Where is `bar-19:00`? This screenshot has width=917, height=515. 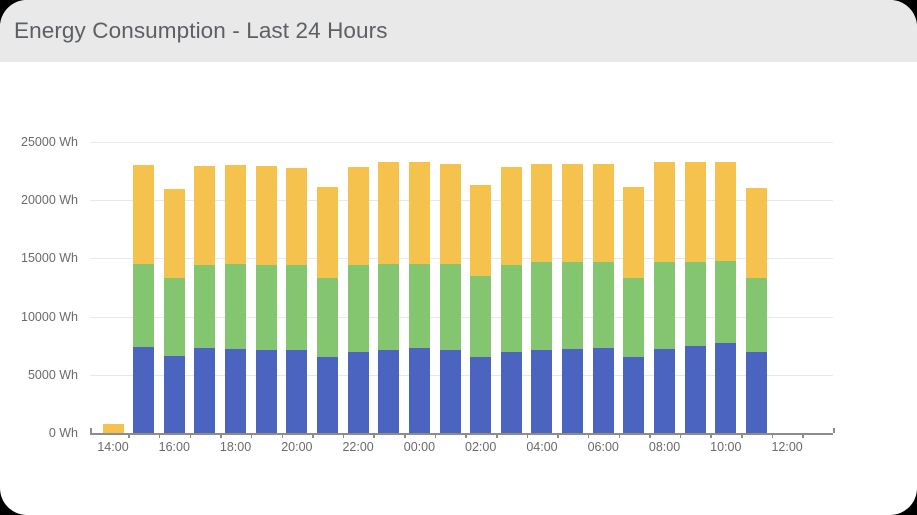
bar-19:00 is located at coordinates (266, 299).